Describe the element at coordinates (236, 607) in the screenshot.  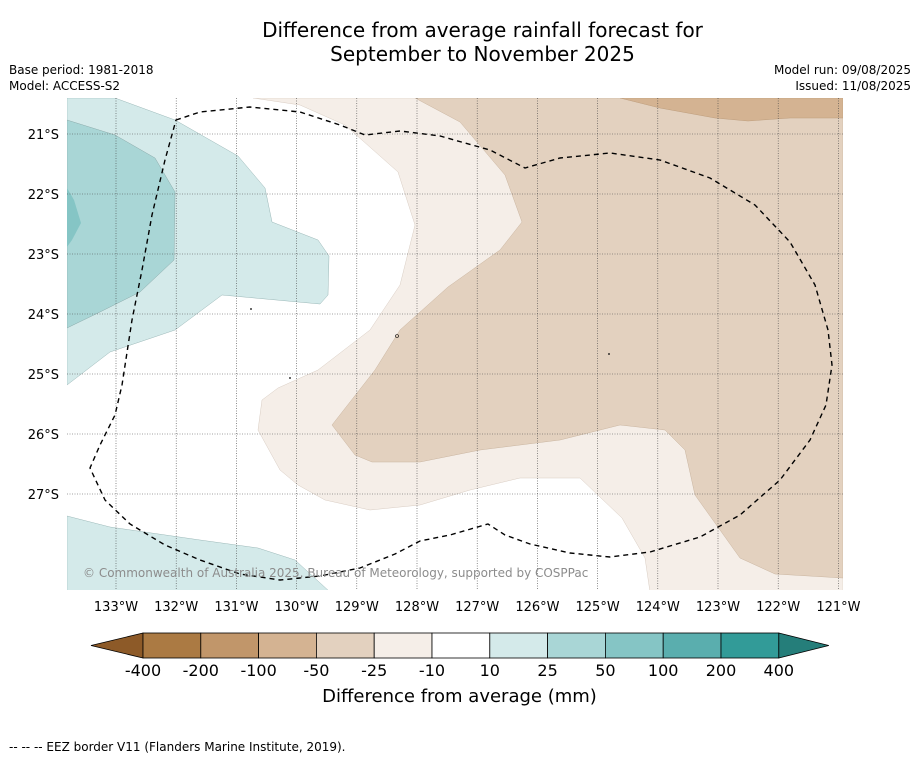
I see `lon-label: 131°W` at that location.